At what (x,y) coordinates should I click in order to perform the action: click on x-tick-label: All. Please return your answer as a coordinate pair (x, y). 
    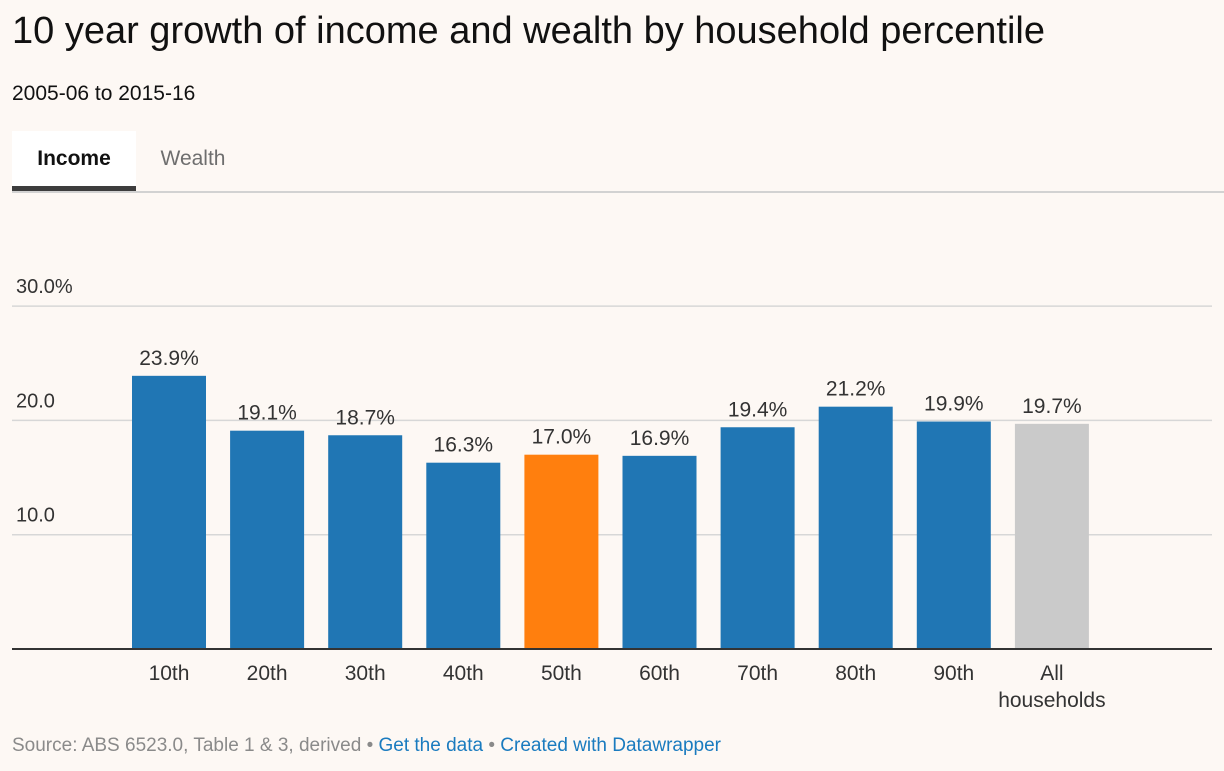
    Looking at the image, I should click on (1051, 673).